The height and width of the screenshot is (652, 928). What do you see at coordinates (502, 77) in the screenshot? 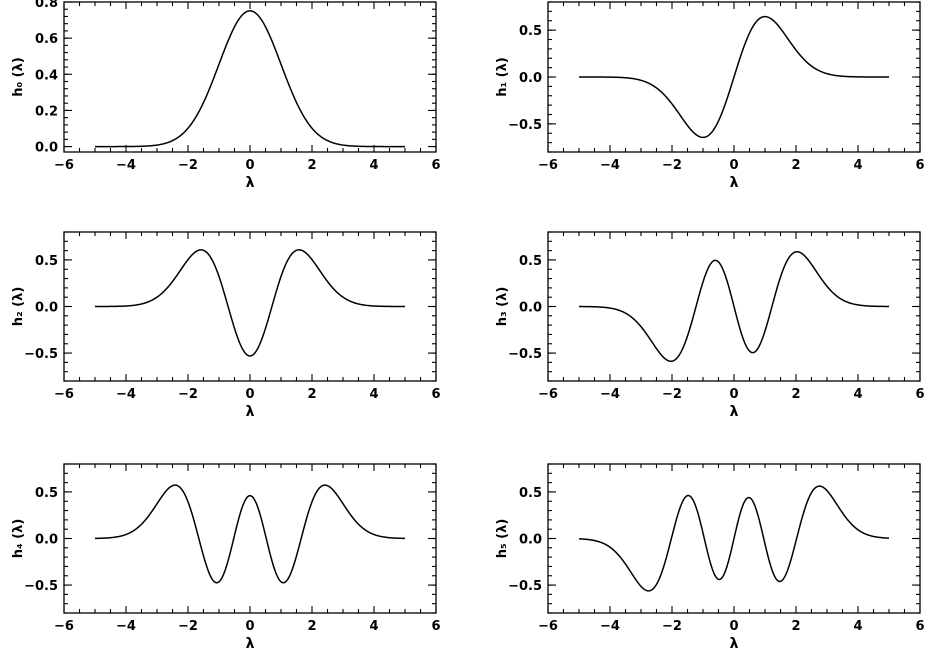
I see `y-axis-label: h₁ (λ)` at bounding box center [502, 77].